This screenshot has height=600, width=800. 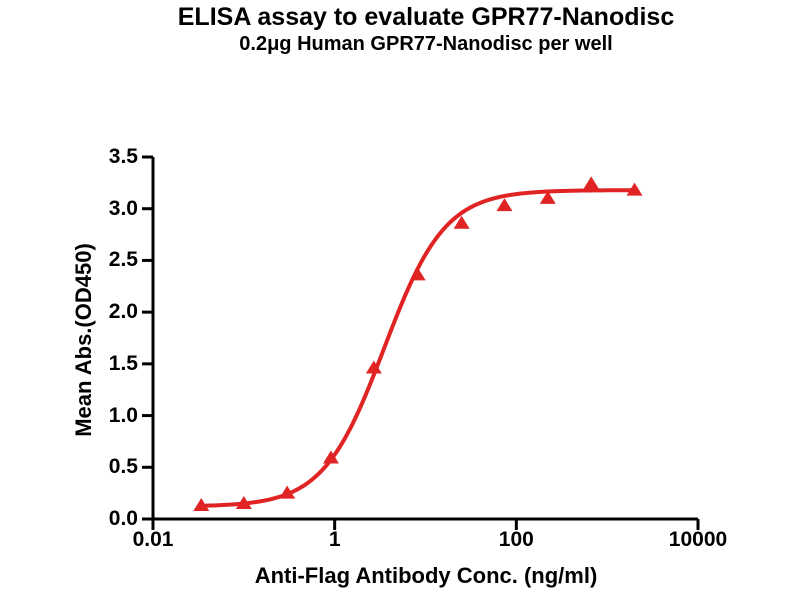 I want to click on chart-title: ELISA assay to evaluate GPR77-Nanodisc, so click(x=426, y=17).